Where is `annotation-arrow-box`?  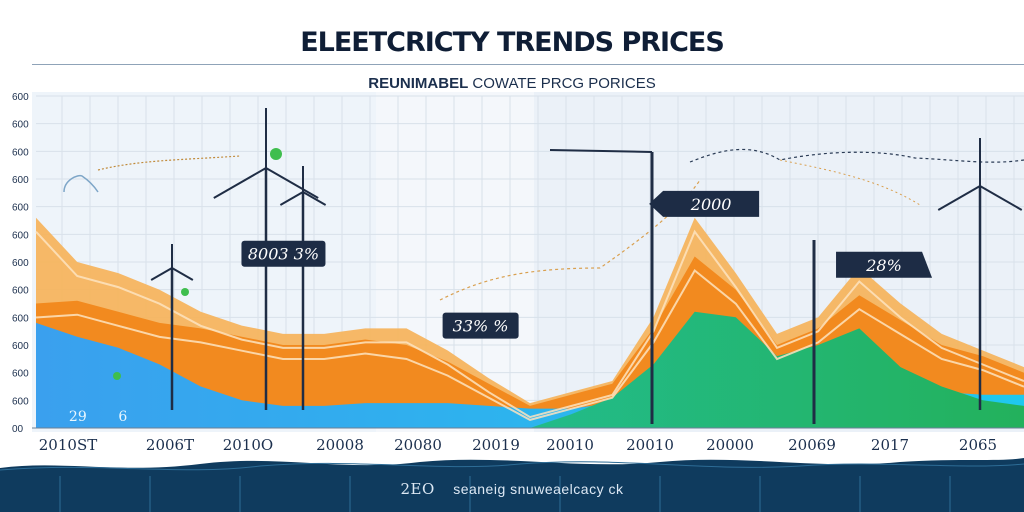
annotation-arrow-box is located at coordinates (704, 203).